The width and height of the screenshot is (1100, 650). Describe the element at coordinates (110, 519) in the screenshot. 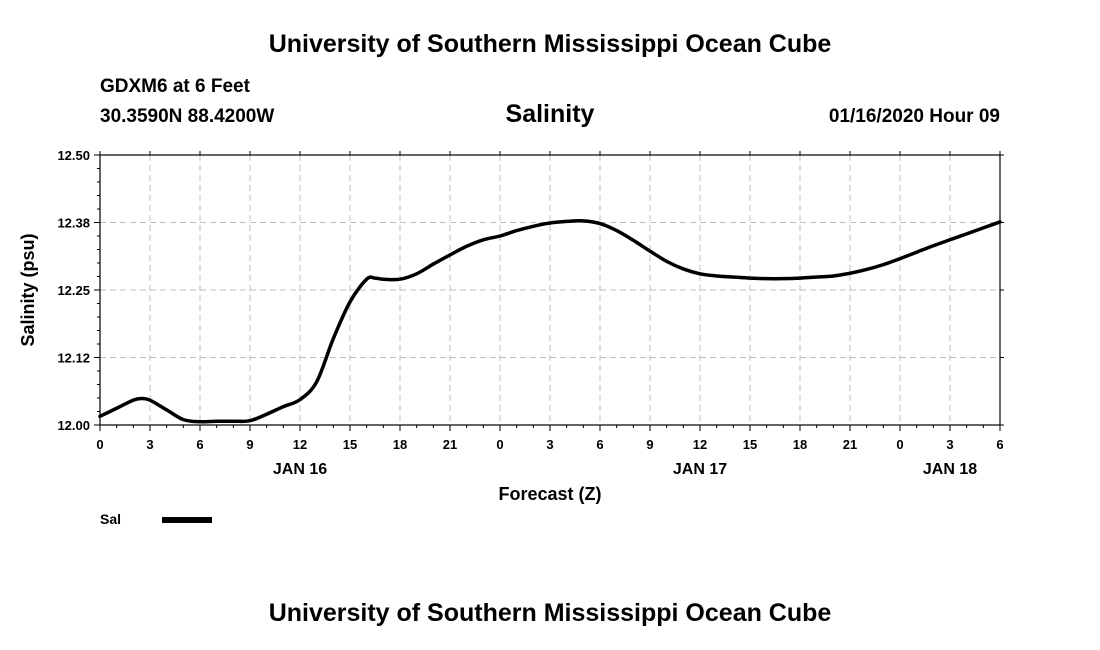

I see `legend-label: Sal` at that location.